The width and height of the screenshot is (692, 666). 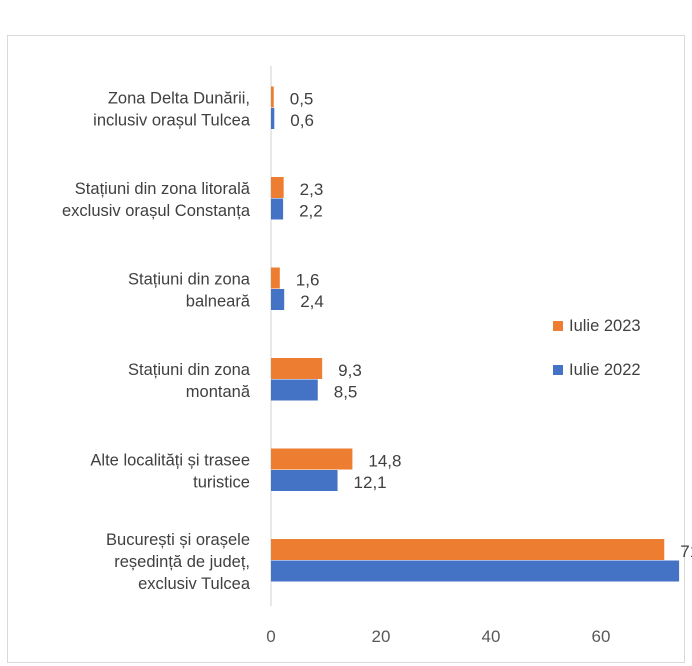 I want to click on x-tick-label: 0, so click(x=270, y=636).